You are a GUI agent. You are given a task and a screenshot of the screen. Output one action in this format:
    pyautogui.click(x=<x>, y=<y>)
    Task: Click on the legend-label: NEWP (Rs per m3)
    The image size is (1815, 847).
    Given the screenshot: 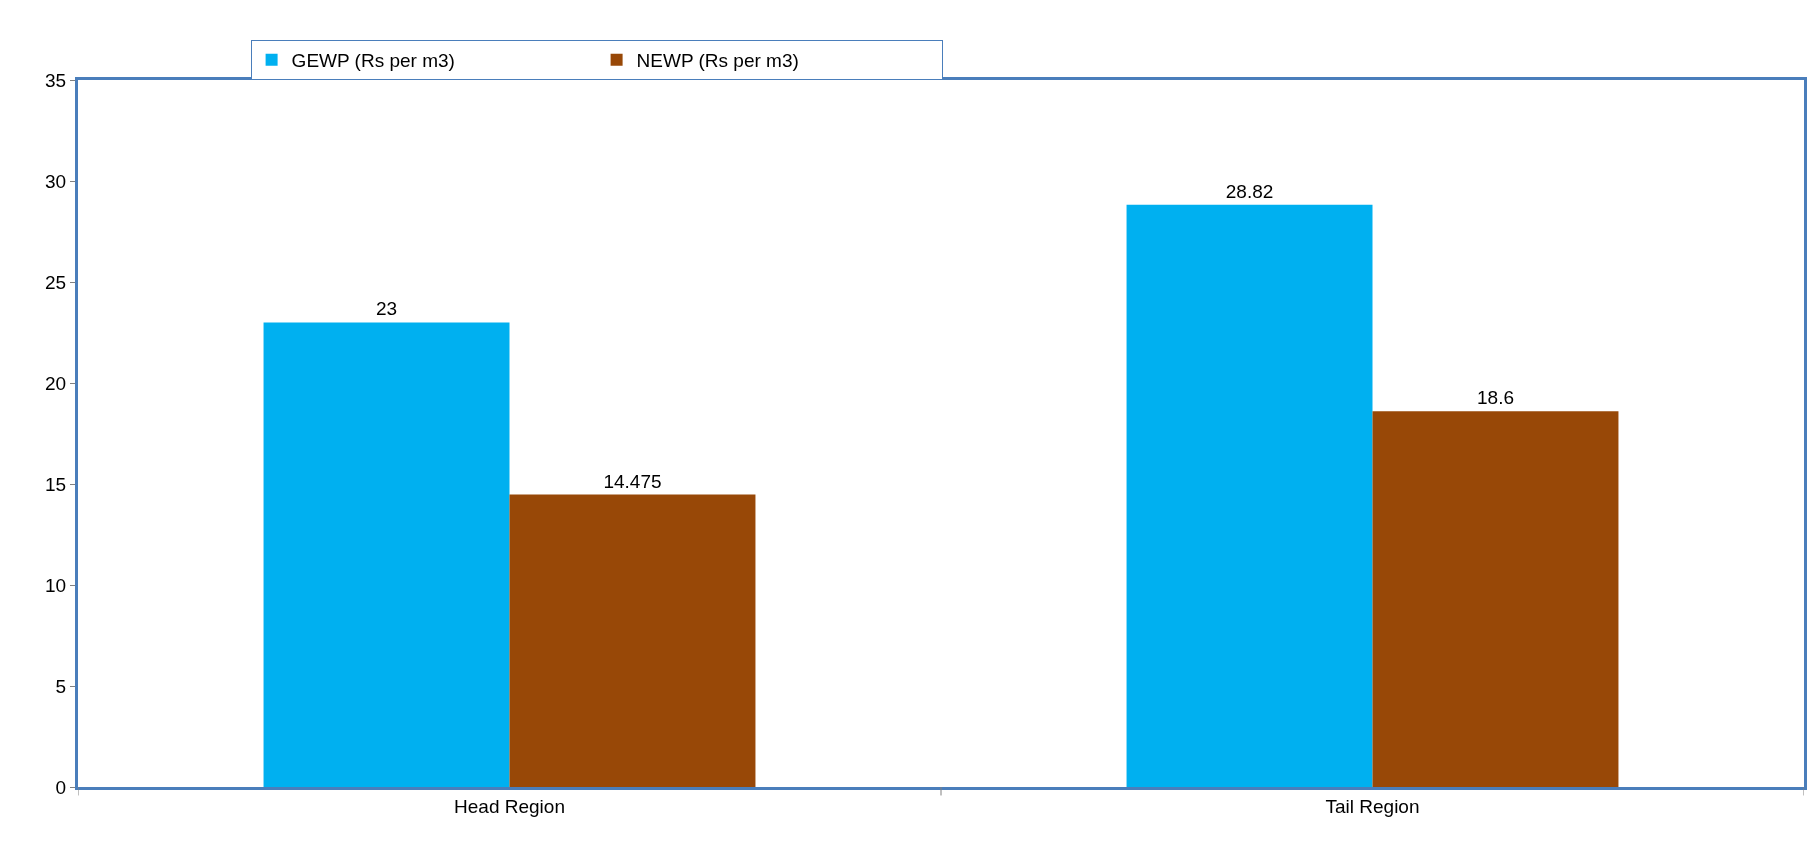 What is the action you would take?
    pyautogui.click(x=717, y=61)
    